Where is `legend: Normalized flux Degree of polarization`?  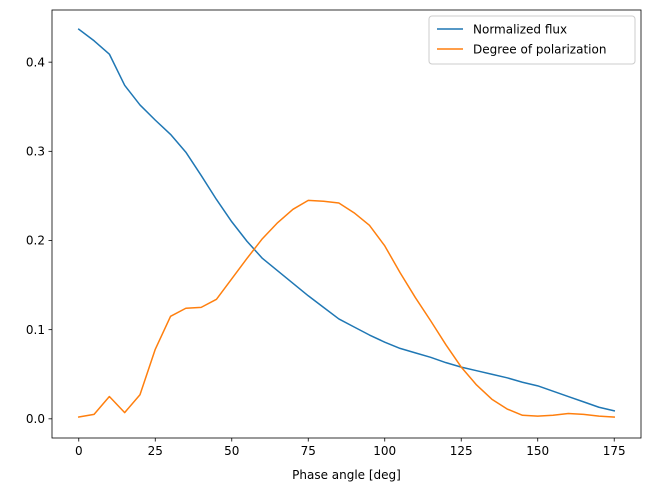
legend: Normalized flux Degree of polarization is located at coordinates (532, 40).